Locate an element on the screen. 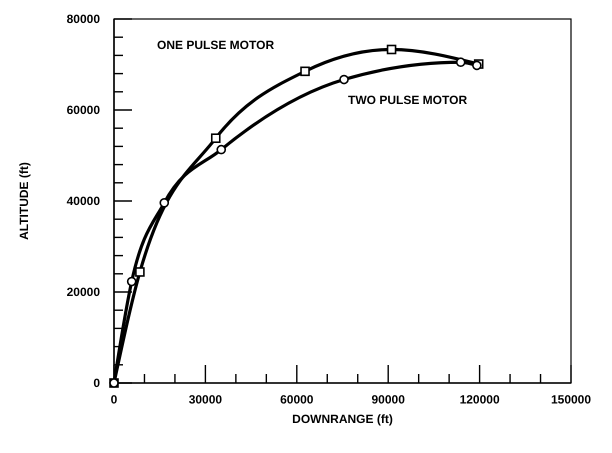  x-tick-label: 30000 is located at coordinates (205, 399).